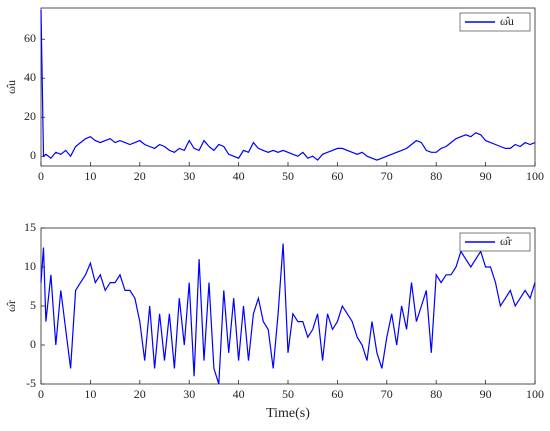 The height and width of the screenshot is (431, 550). What do you see at coordinates (30, 116) in the screenshot?
I see `y-tick-label: 20` at bounding box center [30, 116].